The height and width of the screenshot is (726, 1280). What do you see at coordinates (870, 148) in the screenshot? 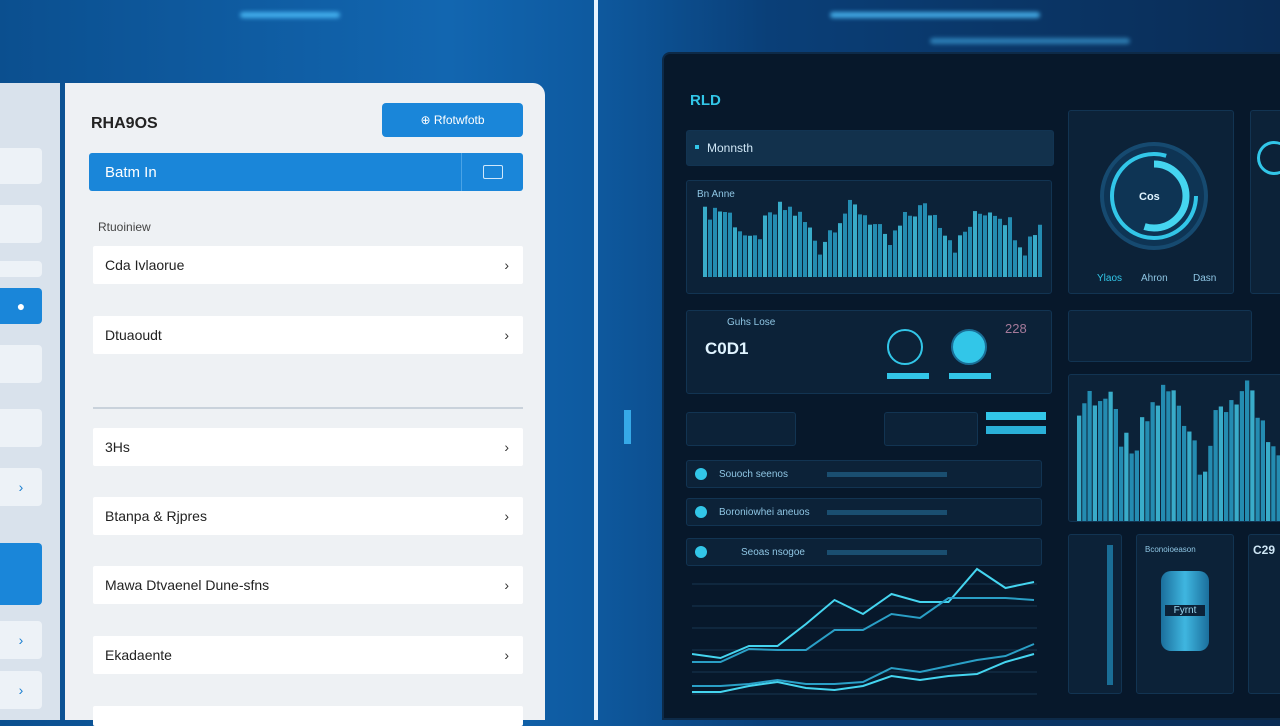
I see `header-bar: Monnsth` at bounding box center [870, 148].